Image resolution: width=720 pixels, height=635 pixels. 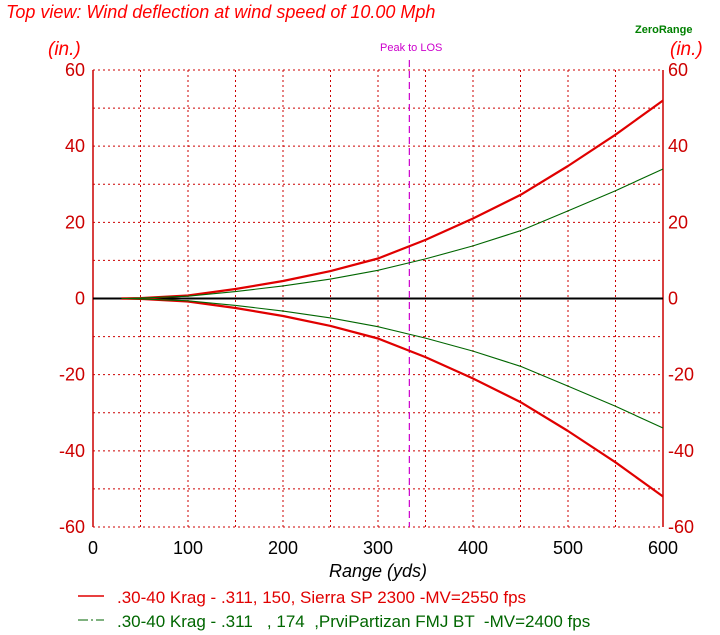 What do you see at coordinates (283, 548) in the screenshot?
I see `x-tick-label: 200` at bounding box center [283, 548].